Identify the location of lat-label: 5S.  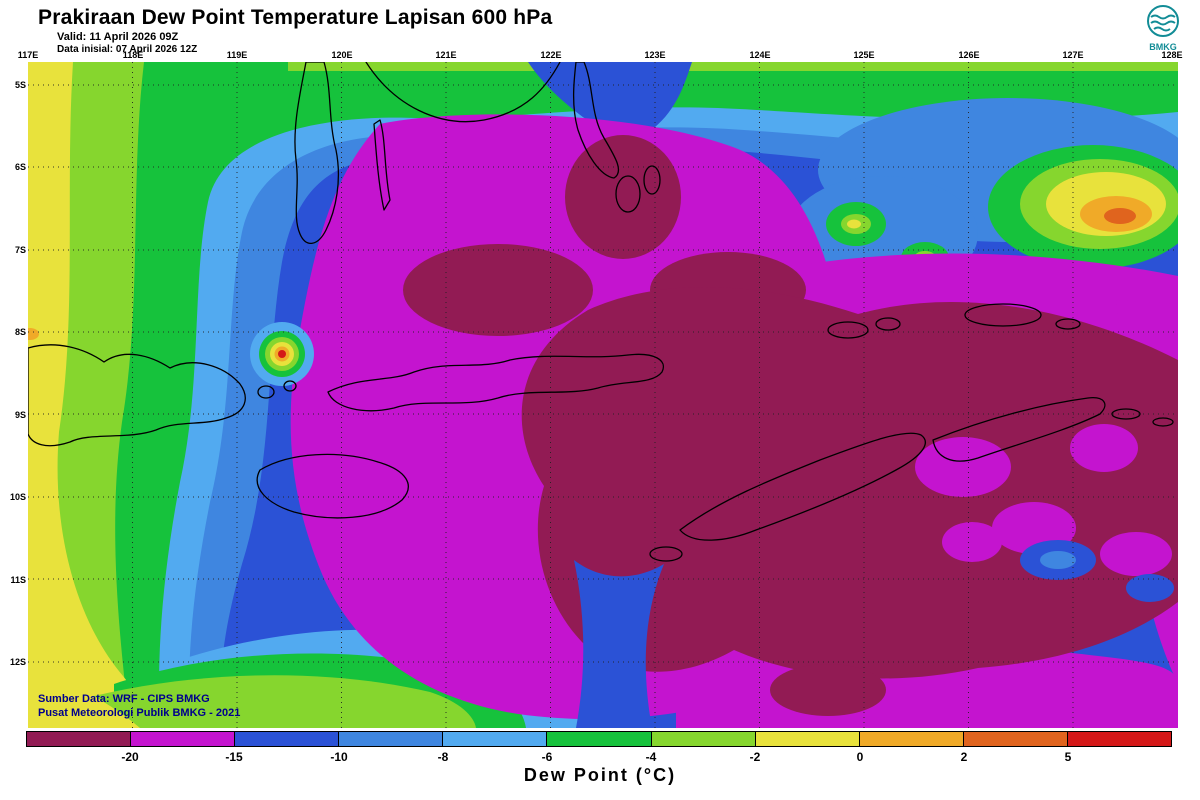
(20, 85).